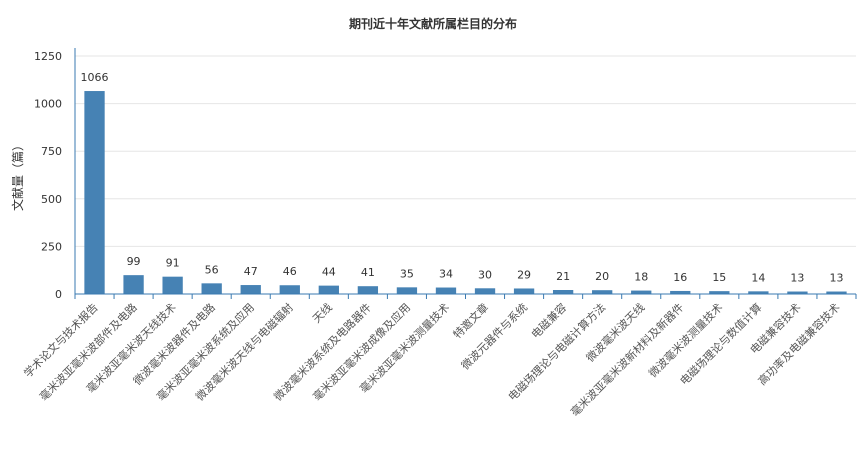 This screenshot has width=866, height=450. Describe the element at coordinates (95, 77) in the screenshot. I see `data-label: 1066` at that location.